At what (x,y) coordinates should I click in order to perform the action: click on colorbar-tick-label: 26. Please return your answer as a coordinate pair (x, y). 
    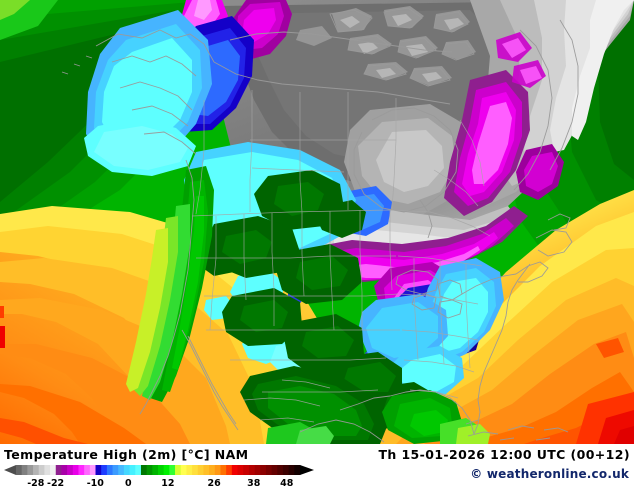
    Looking at the image, I should click on (214, 483).